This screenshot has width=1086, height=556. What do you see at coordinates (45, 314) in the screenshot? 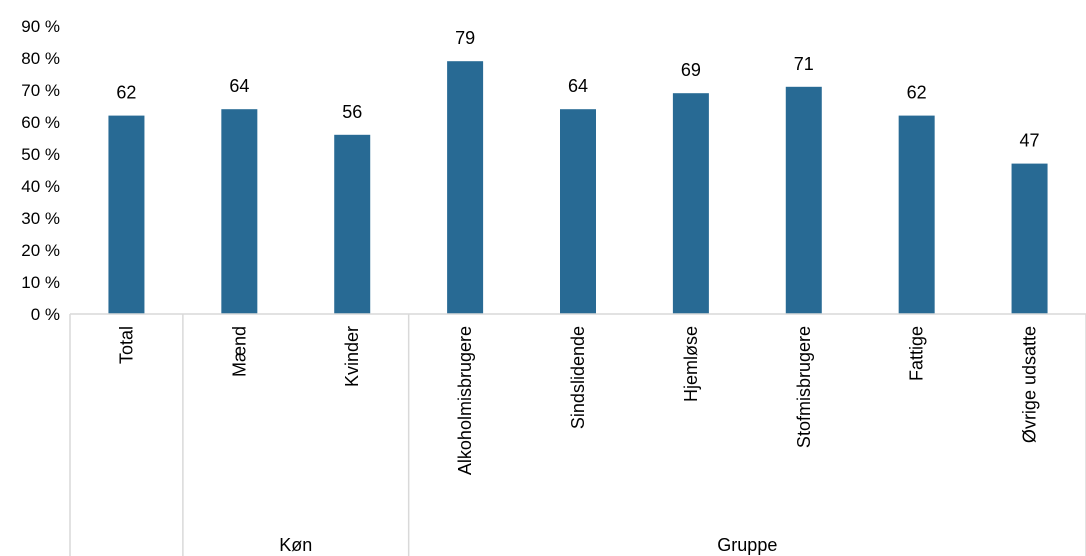
I see `y-tick-label: 0 %` at bounding box center [45, 314].